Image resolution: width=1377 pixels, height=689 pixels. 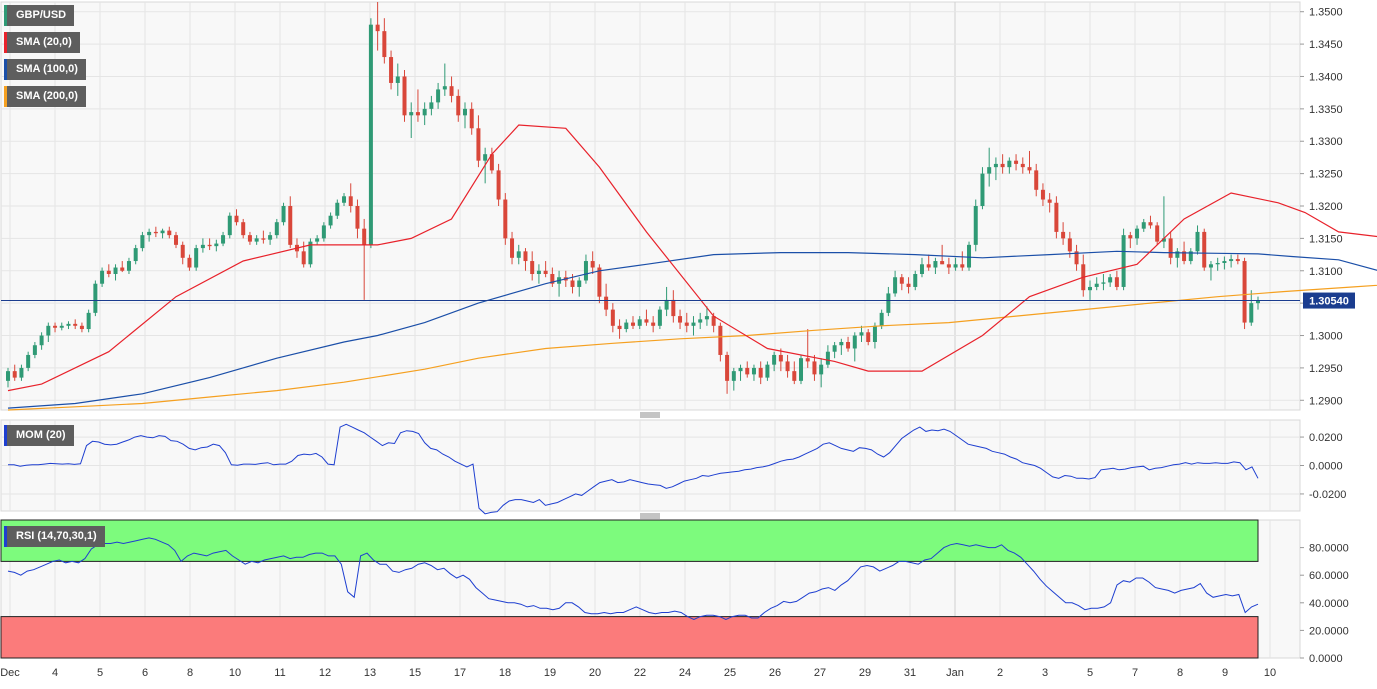 What do you see at coordinates (370, 673) in the screenshot?
I see `x-tick-label: 13` at bounding box center [370, 673].